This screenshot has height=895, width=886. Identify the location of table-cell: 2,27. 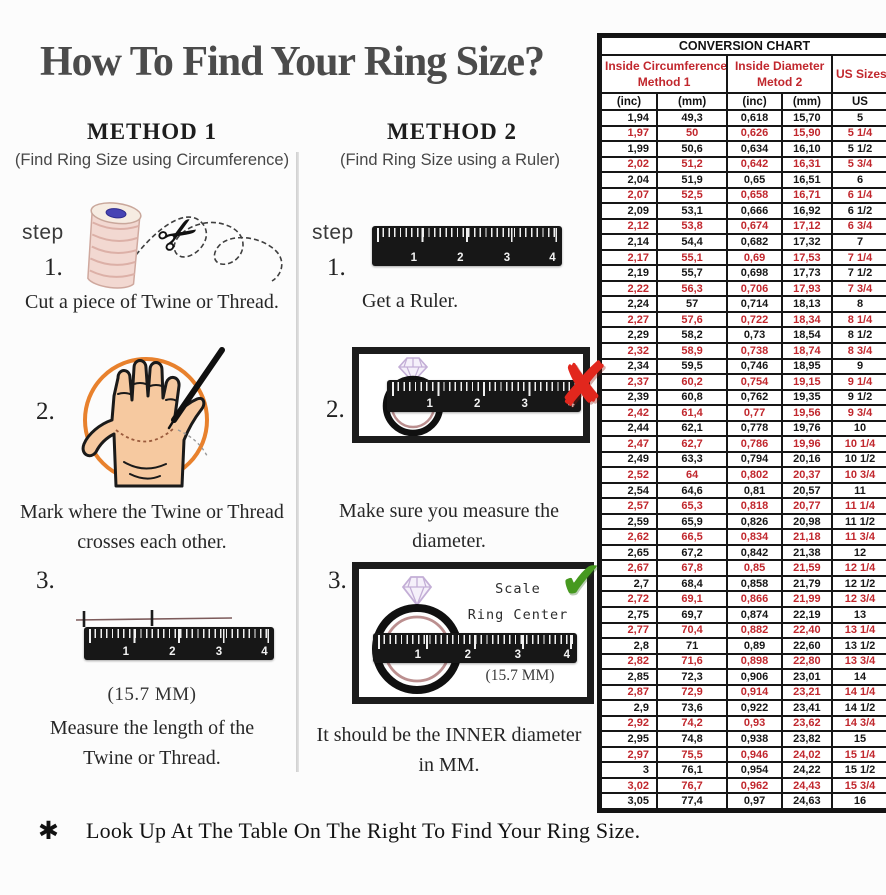
(629, 319).